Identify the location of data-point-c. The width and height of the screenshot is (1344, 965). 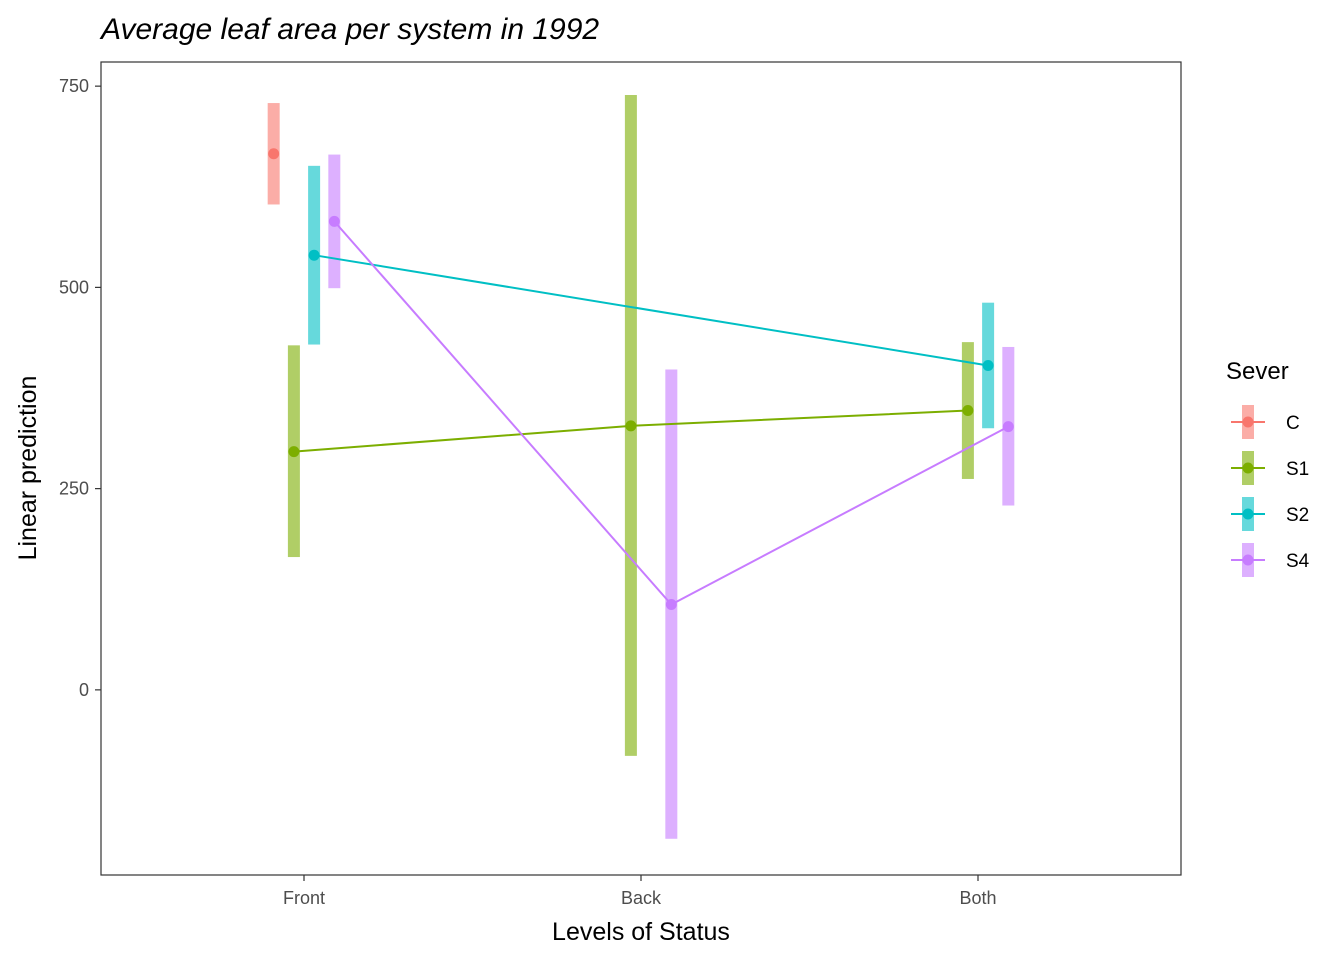
(273, 153).